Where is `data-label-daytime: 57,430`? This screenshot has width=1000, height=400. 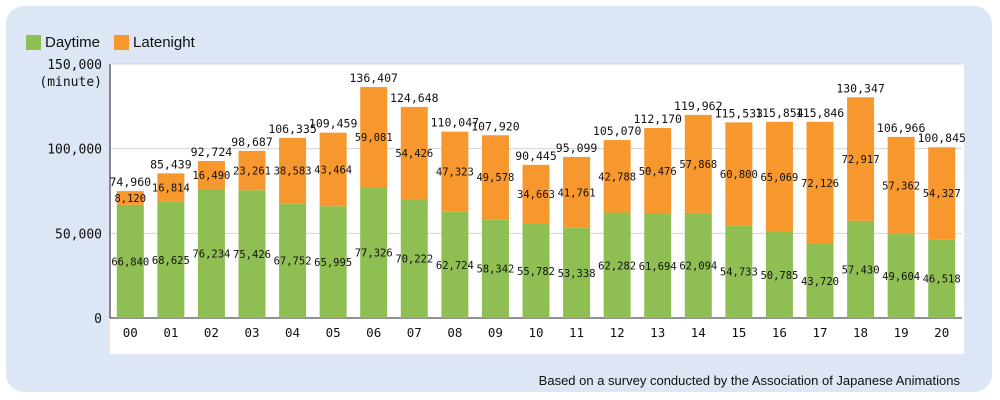
data-label-daytime: 57,430 is located at coordinates (861, 270).